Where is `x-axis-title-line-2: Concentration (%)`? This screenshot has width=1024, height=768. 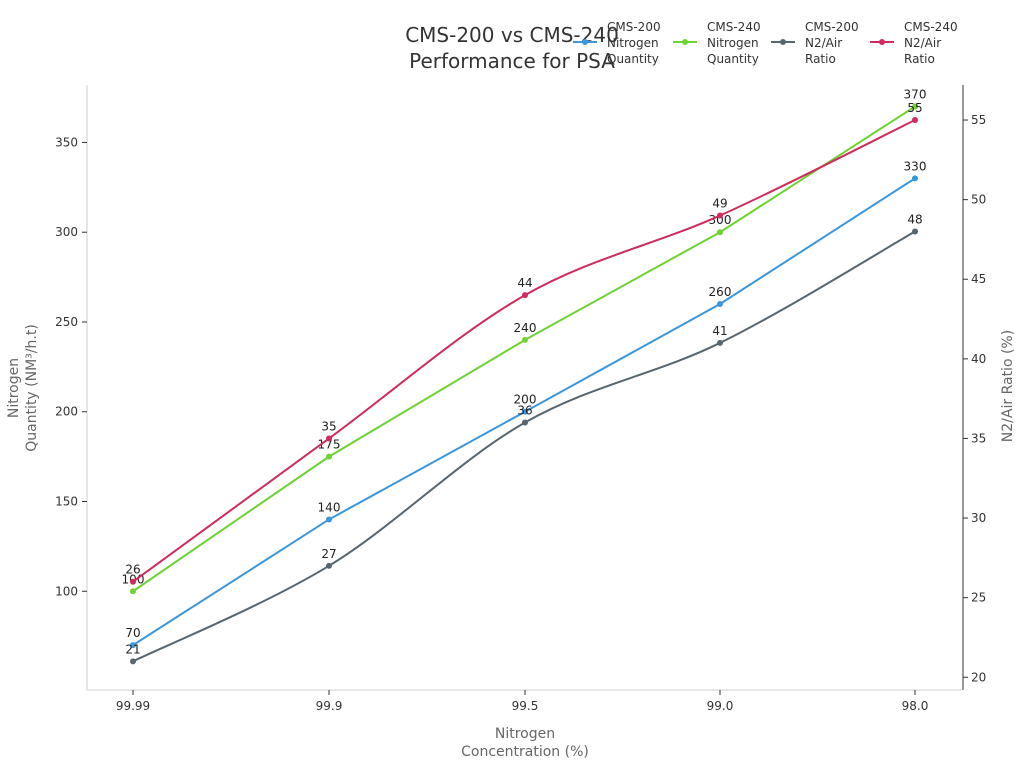
x-axis-title-line-2: Concentration (%) is located at coordinates (525, 752).